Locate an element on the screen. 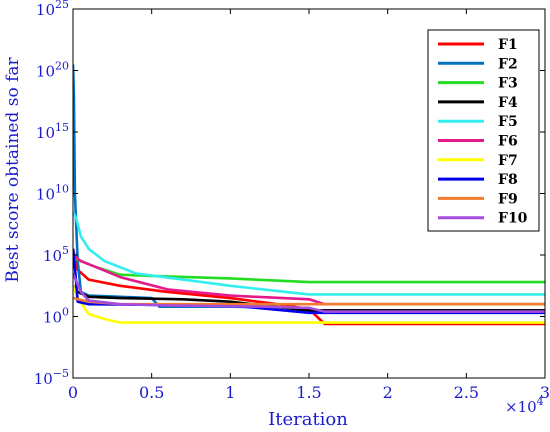 Image resolution: width=550 pixels, height=432 pixels. x-tick-label: 1 is located at coordinates (230, 392).